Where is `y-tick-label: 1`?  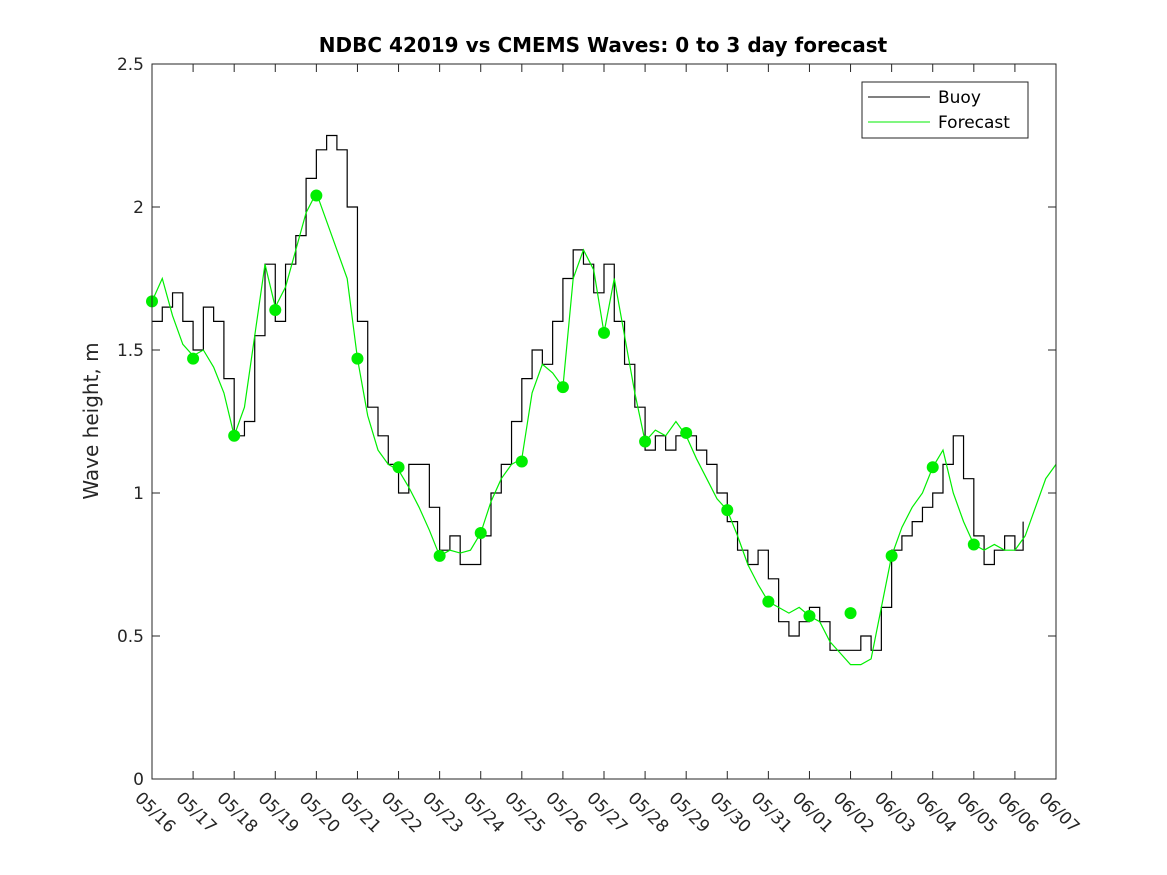 y-tick-label: 1 is located at coordinates (138, 494).